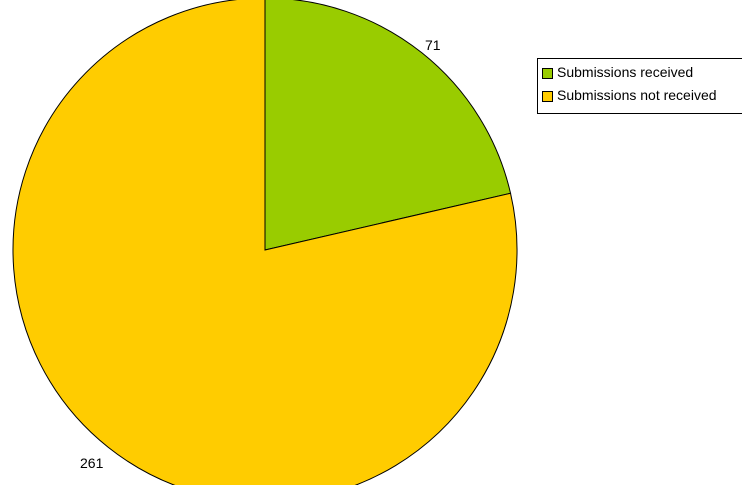 The image size is (742, 485). I want to click on legend-label-not-received: Submissions not received, so click(637, 95).